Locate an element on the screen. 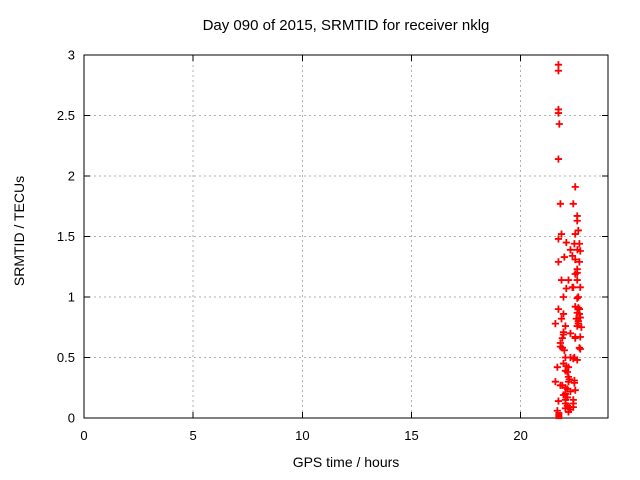 The height and width of the screenshot is (480, 640). svg-text: 10 is located at coordinates (302, 435).